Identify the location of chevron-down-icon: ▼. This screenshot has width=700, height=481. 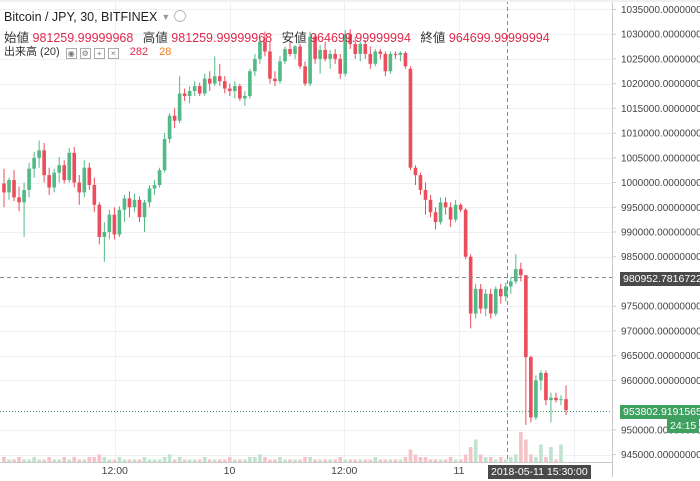
(166, 17).